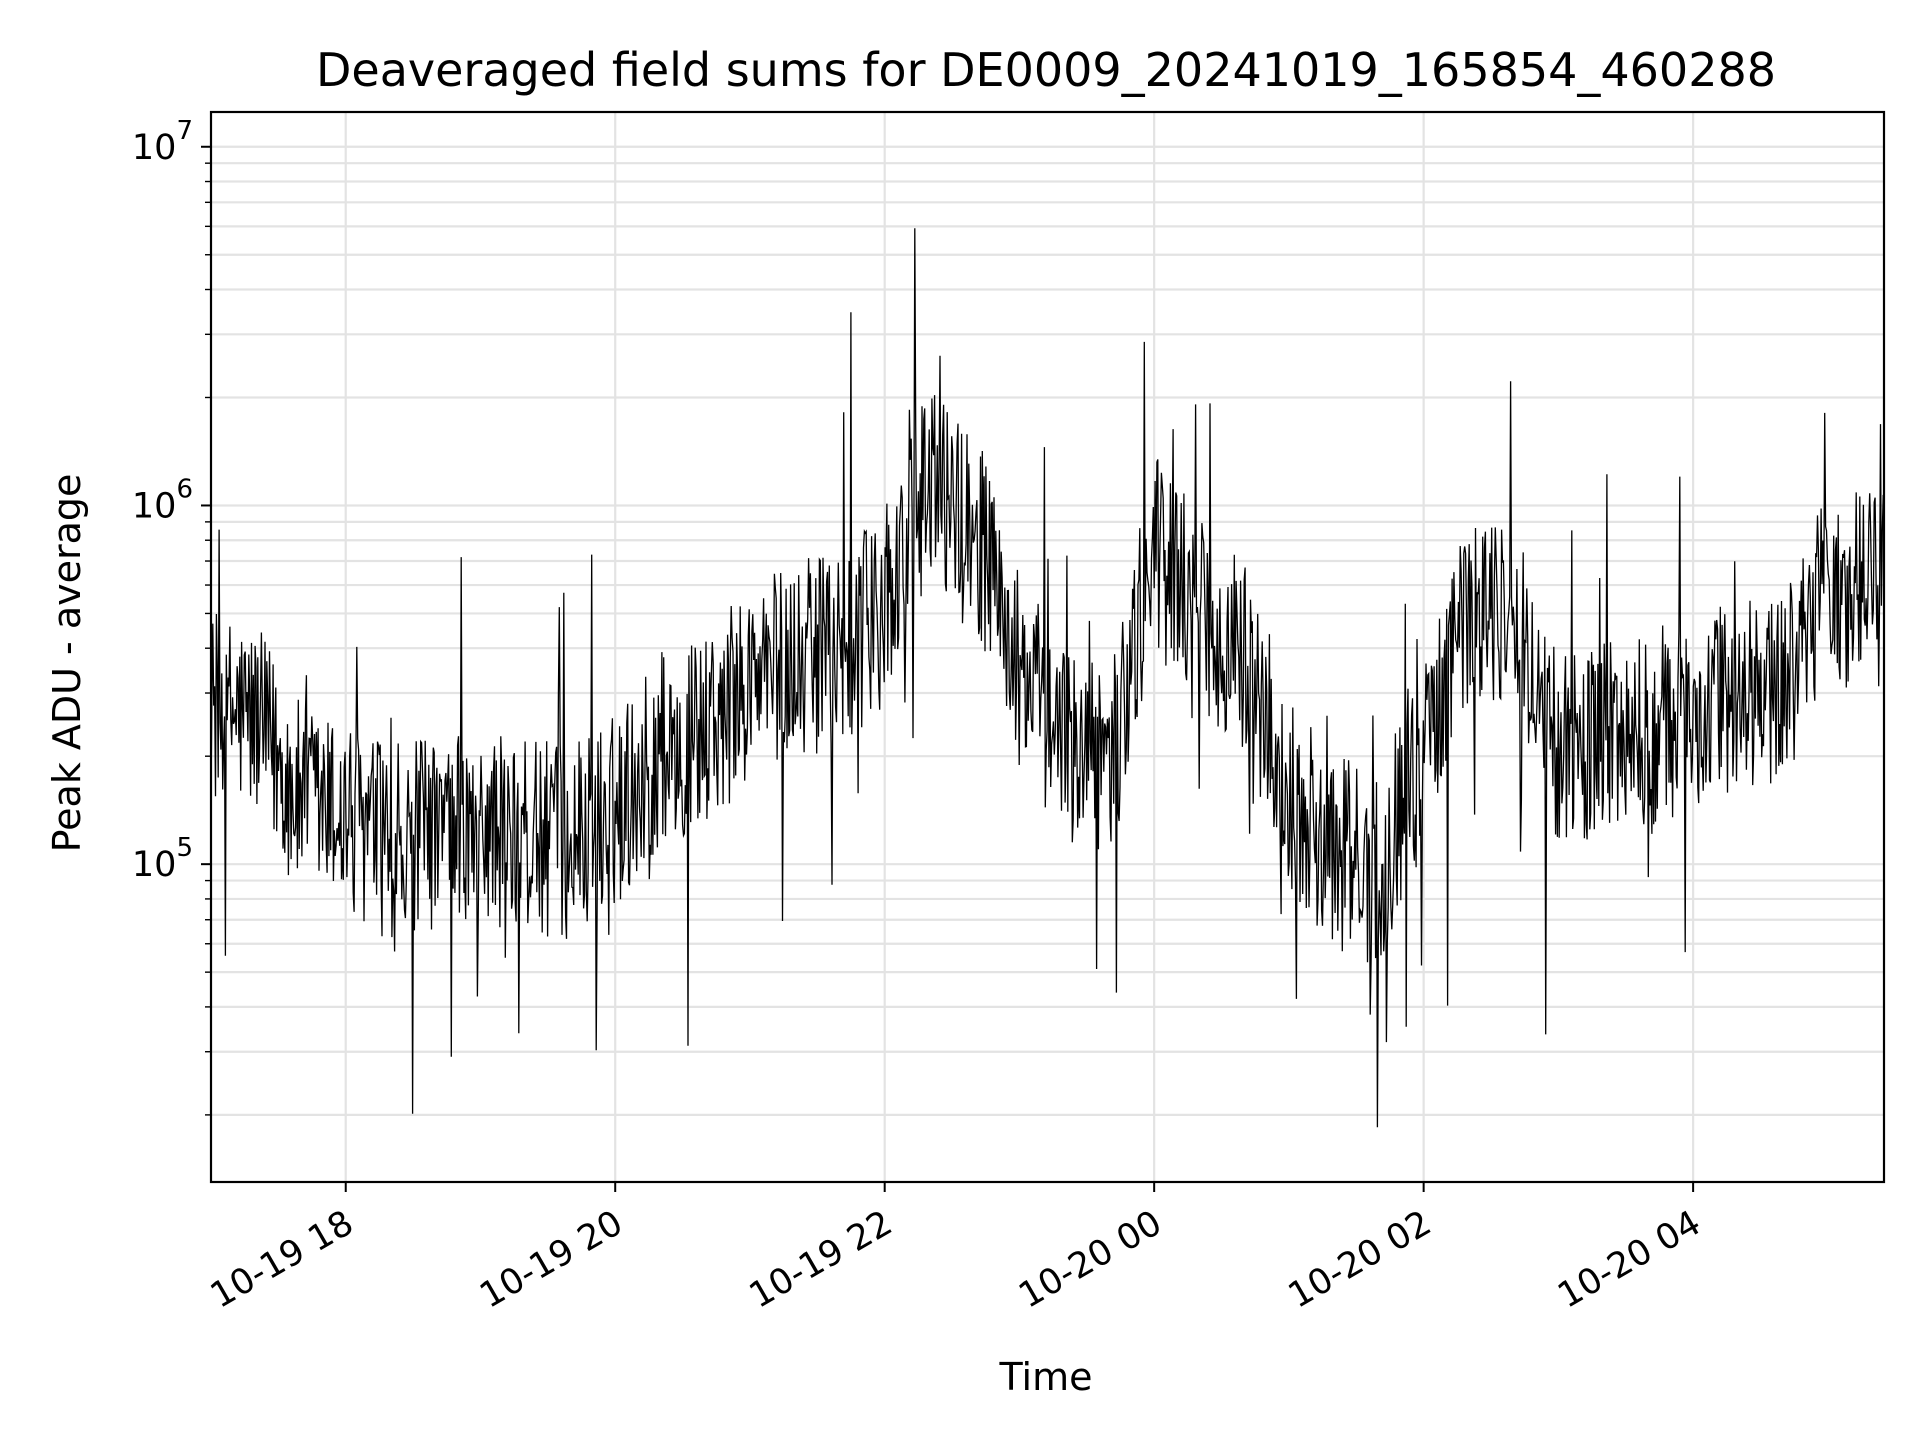 The width and height of the screenshot is (1920, 1440). I want to click on x-tick-label: 10-20 02, so click(1360, 1259).